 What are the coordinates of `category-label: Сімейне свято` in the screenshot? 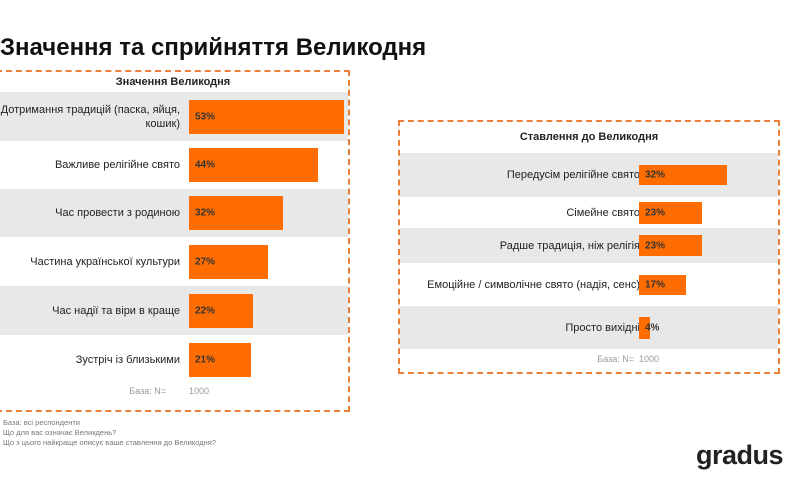 It's located at (603, 212).